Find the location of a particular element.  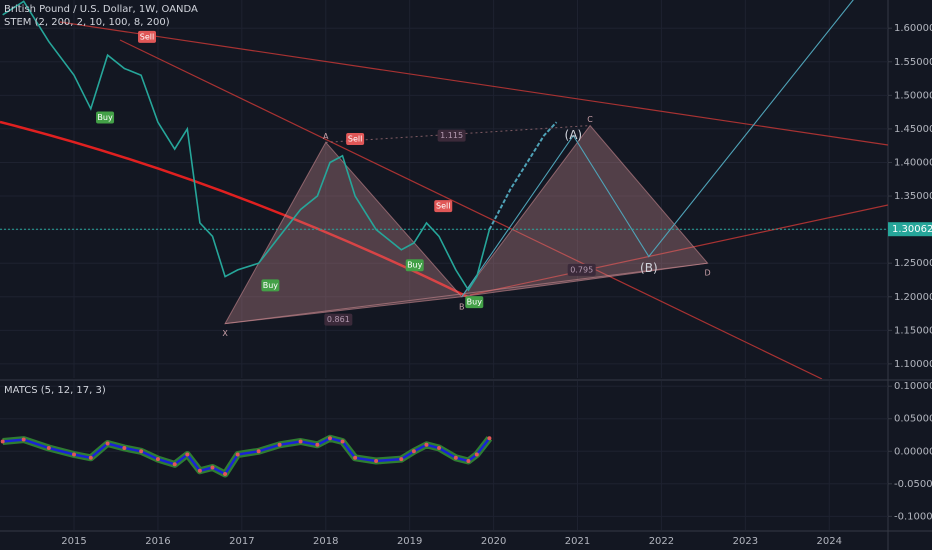

y-tick-label: -0.10000 is located at coordinates (913, 516).